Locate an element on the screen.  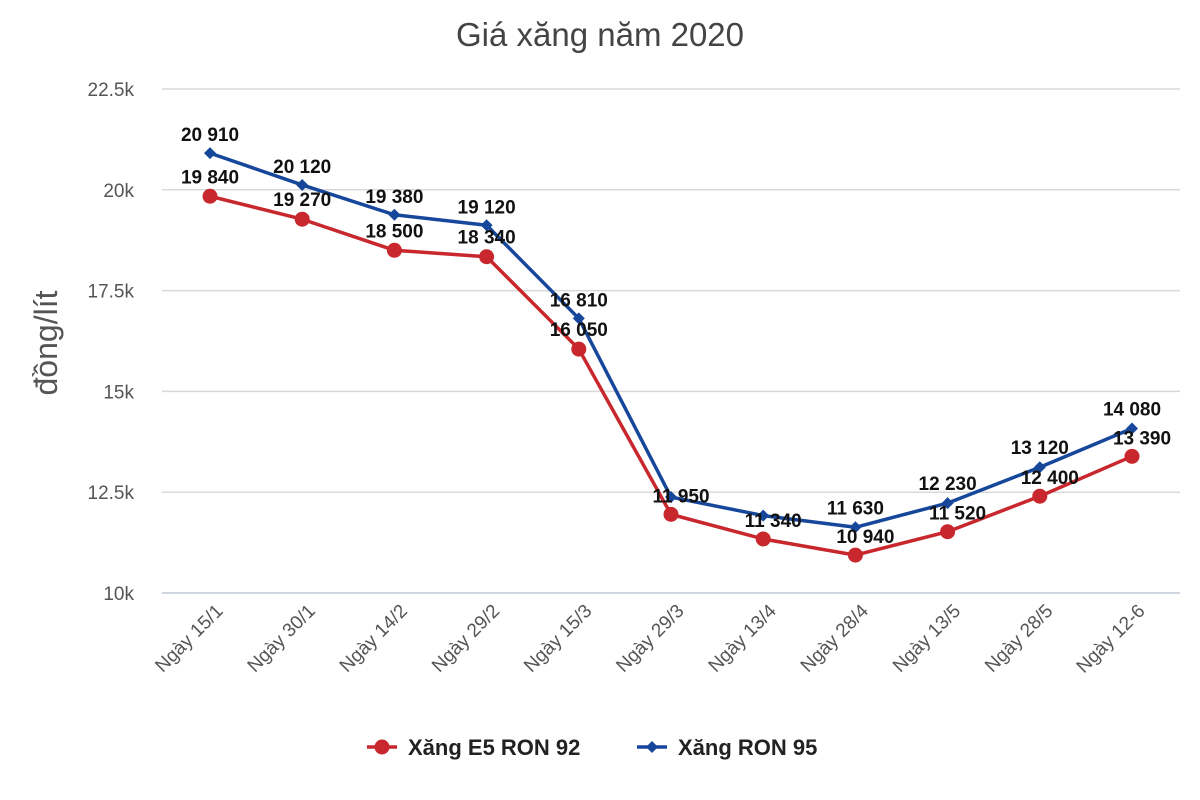
y-tick-label: 10k is located at coordinates (118, 594).